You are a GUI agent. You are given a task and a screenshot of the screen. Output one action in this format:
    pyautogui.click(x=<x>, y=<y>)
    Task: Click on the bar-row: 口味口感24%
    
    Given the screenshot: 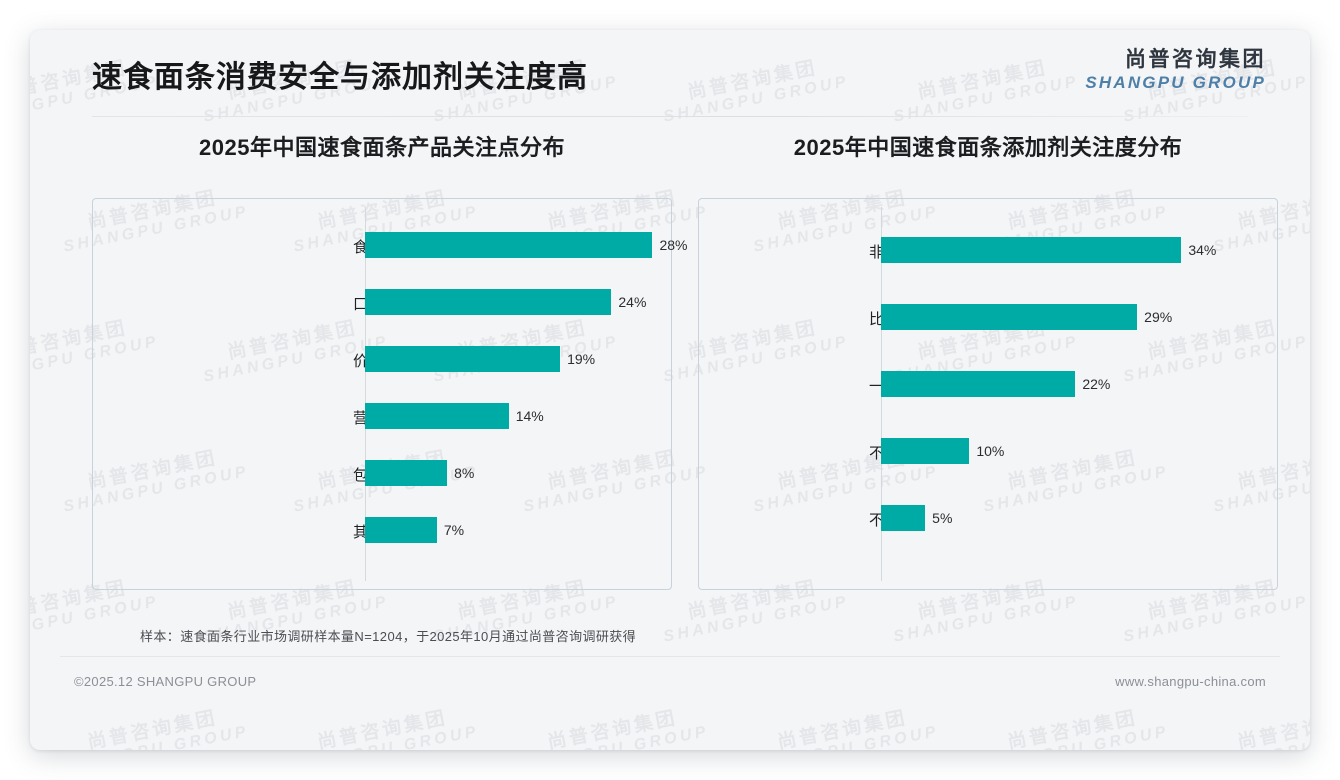 What is the action you would take?
    pyautogui.click(x=382, y=302)
    